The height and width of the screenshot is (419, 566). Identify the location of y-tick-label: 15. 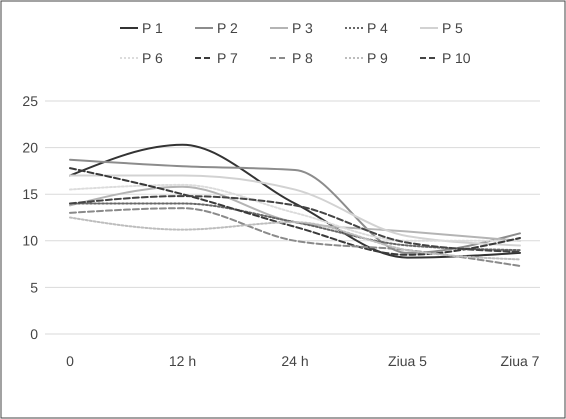
(30, 194).